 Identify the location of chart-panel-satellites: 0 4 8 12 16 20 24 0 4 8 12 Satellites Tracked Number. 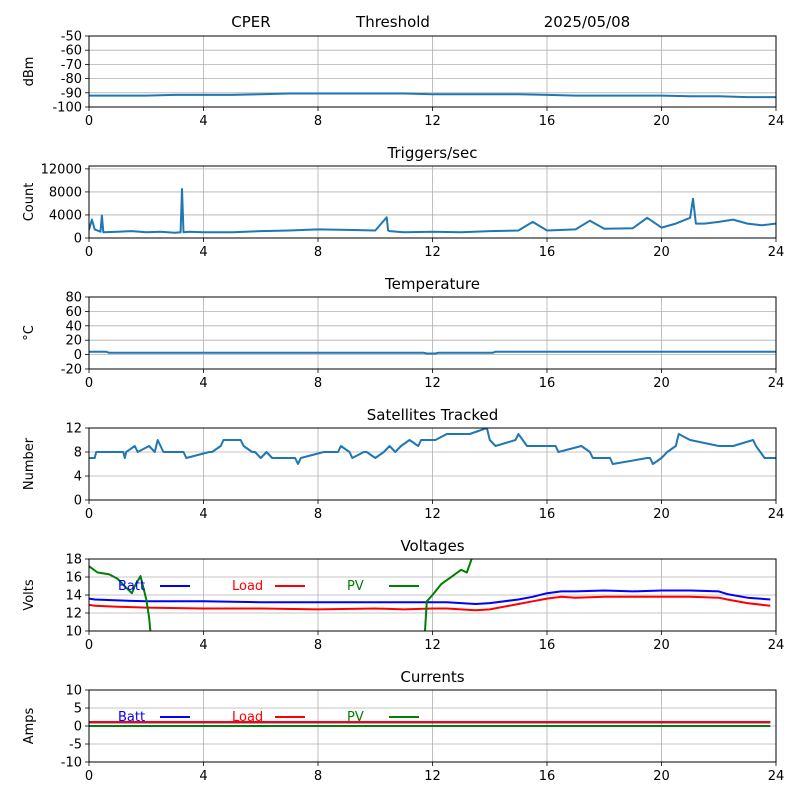
(403, 464).